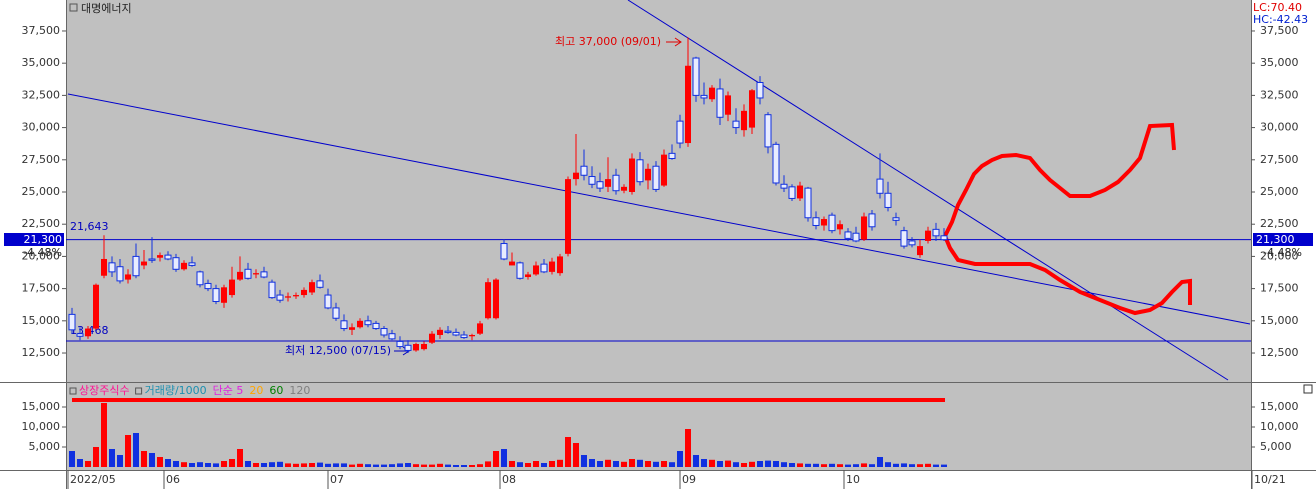 The width and height of the screenshot is (1316, 489). What do you see at coordinates (1276, 446) in the screenshot?
I see `y-tick-label: 5,000` at bounding box center [1276, 446].